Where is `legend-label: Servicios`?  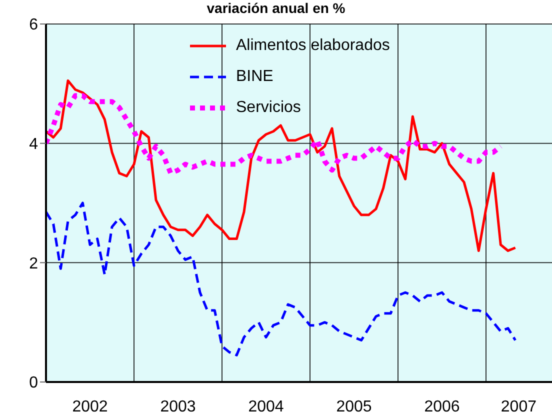 legend-label: Servicios is located at coordinates (268, 107).